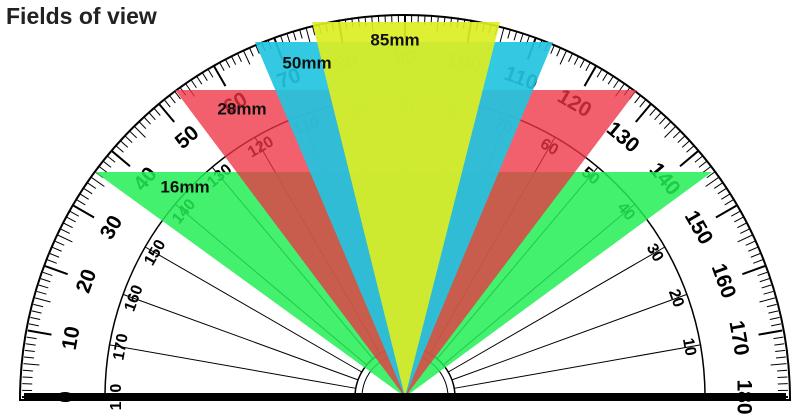 This screenshot has width=800, height=417. Describe the element at coordinates (689, 347) in the screenshot. I see `inner-scale-label: 10` at that location.